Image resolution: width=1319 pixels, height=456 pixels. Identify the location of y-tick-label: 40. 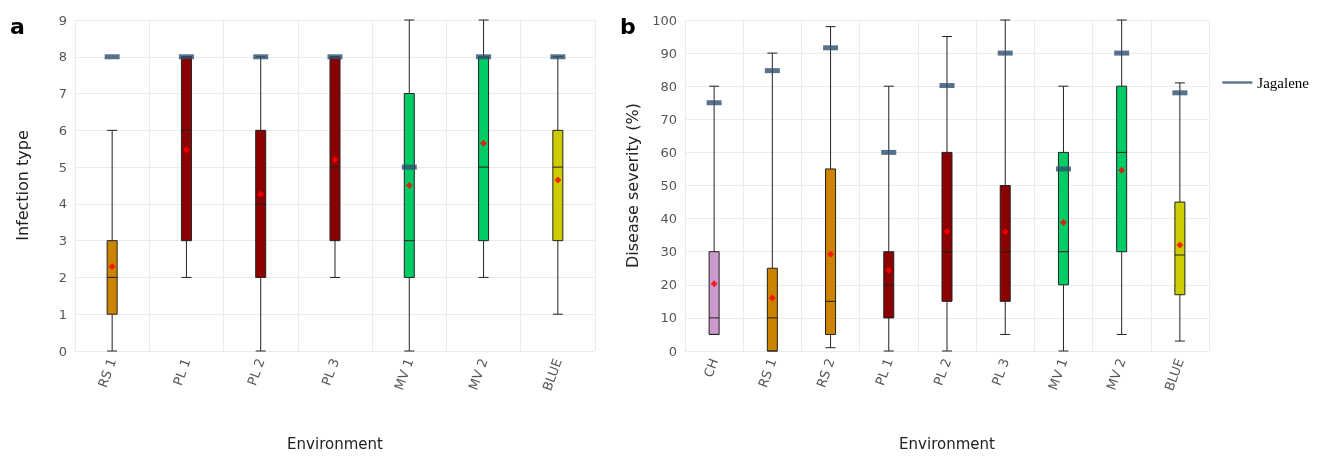
(668, 219).